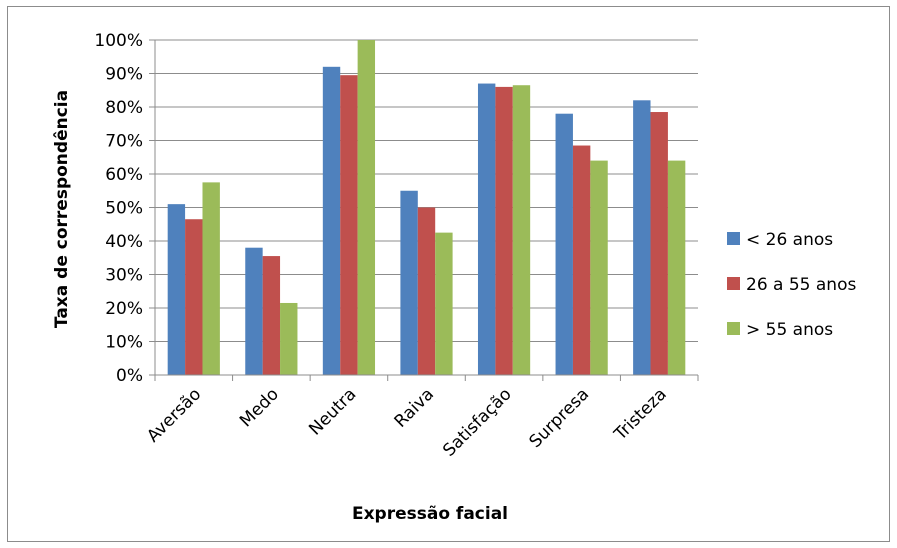 This screenshot has height=548, width=897. Describe the element at coordinates (414, 407) in the screenshot. I see `x-tick-label: Raiva` at that location.